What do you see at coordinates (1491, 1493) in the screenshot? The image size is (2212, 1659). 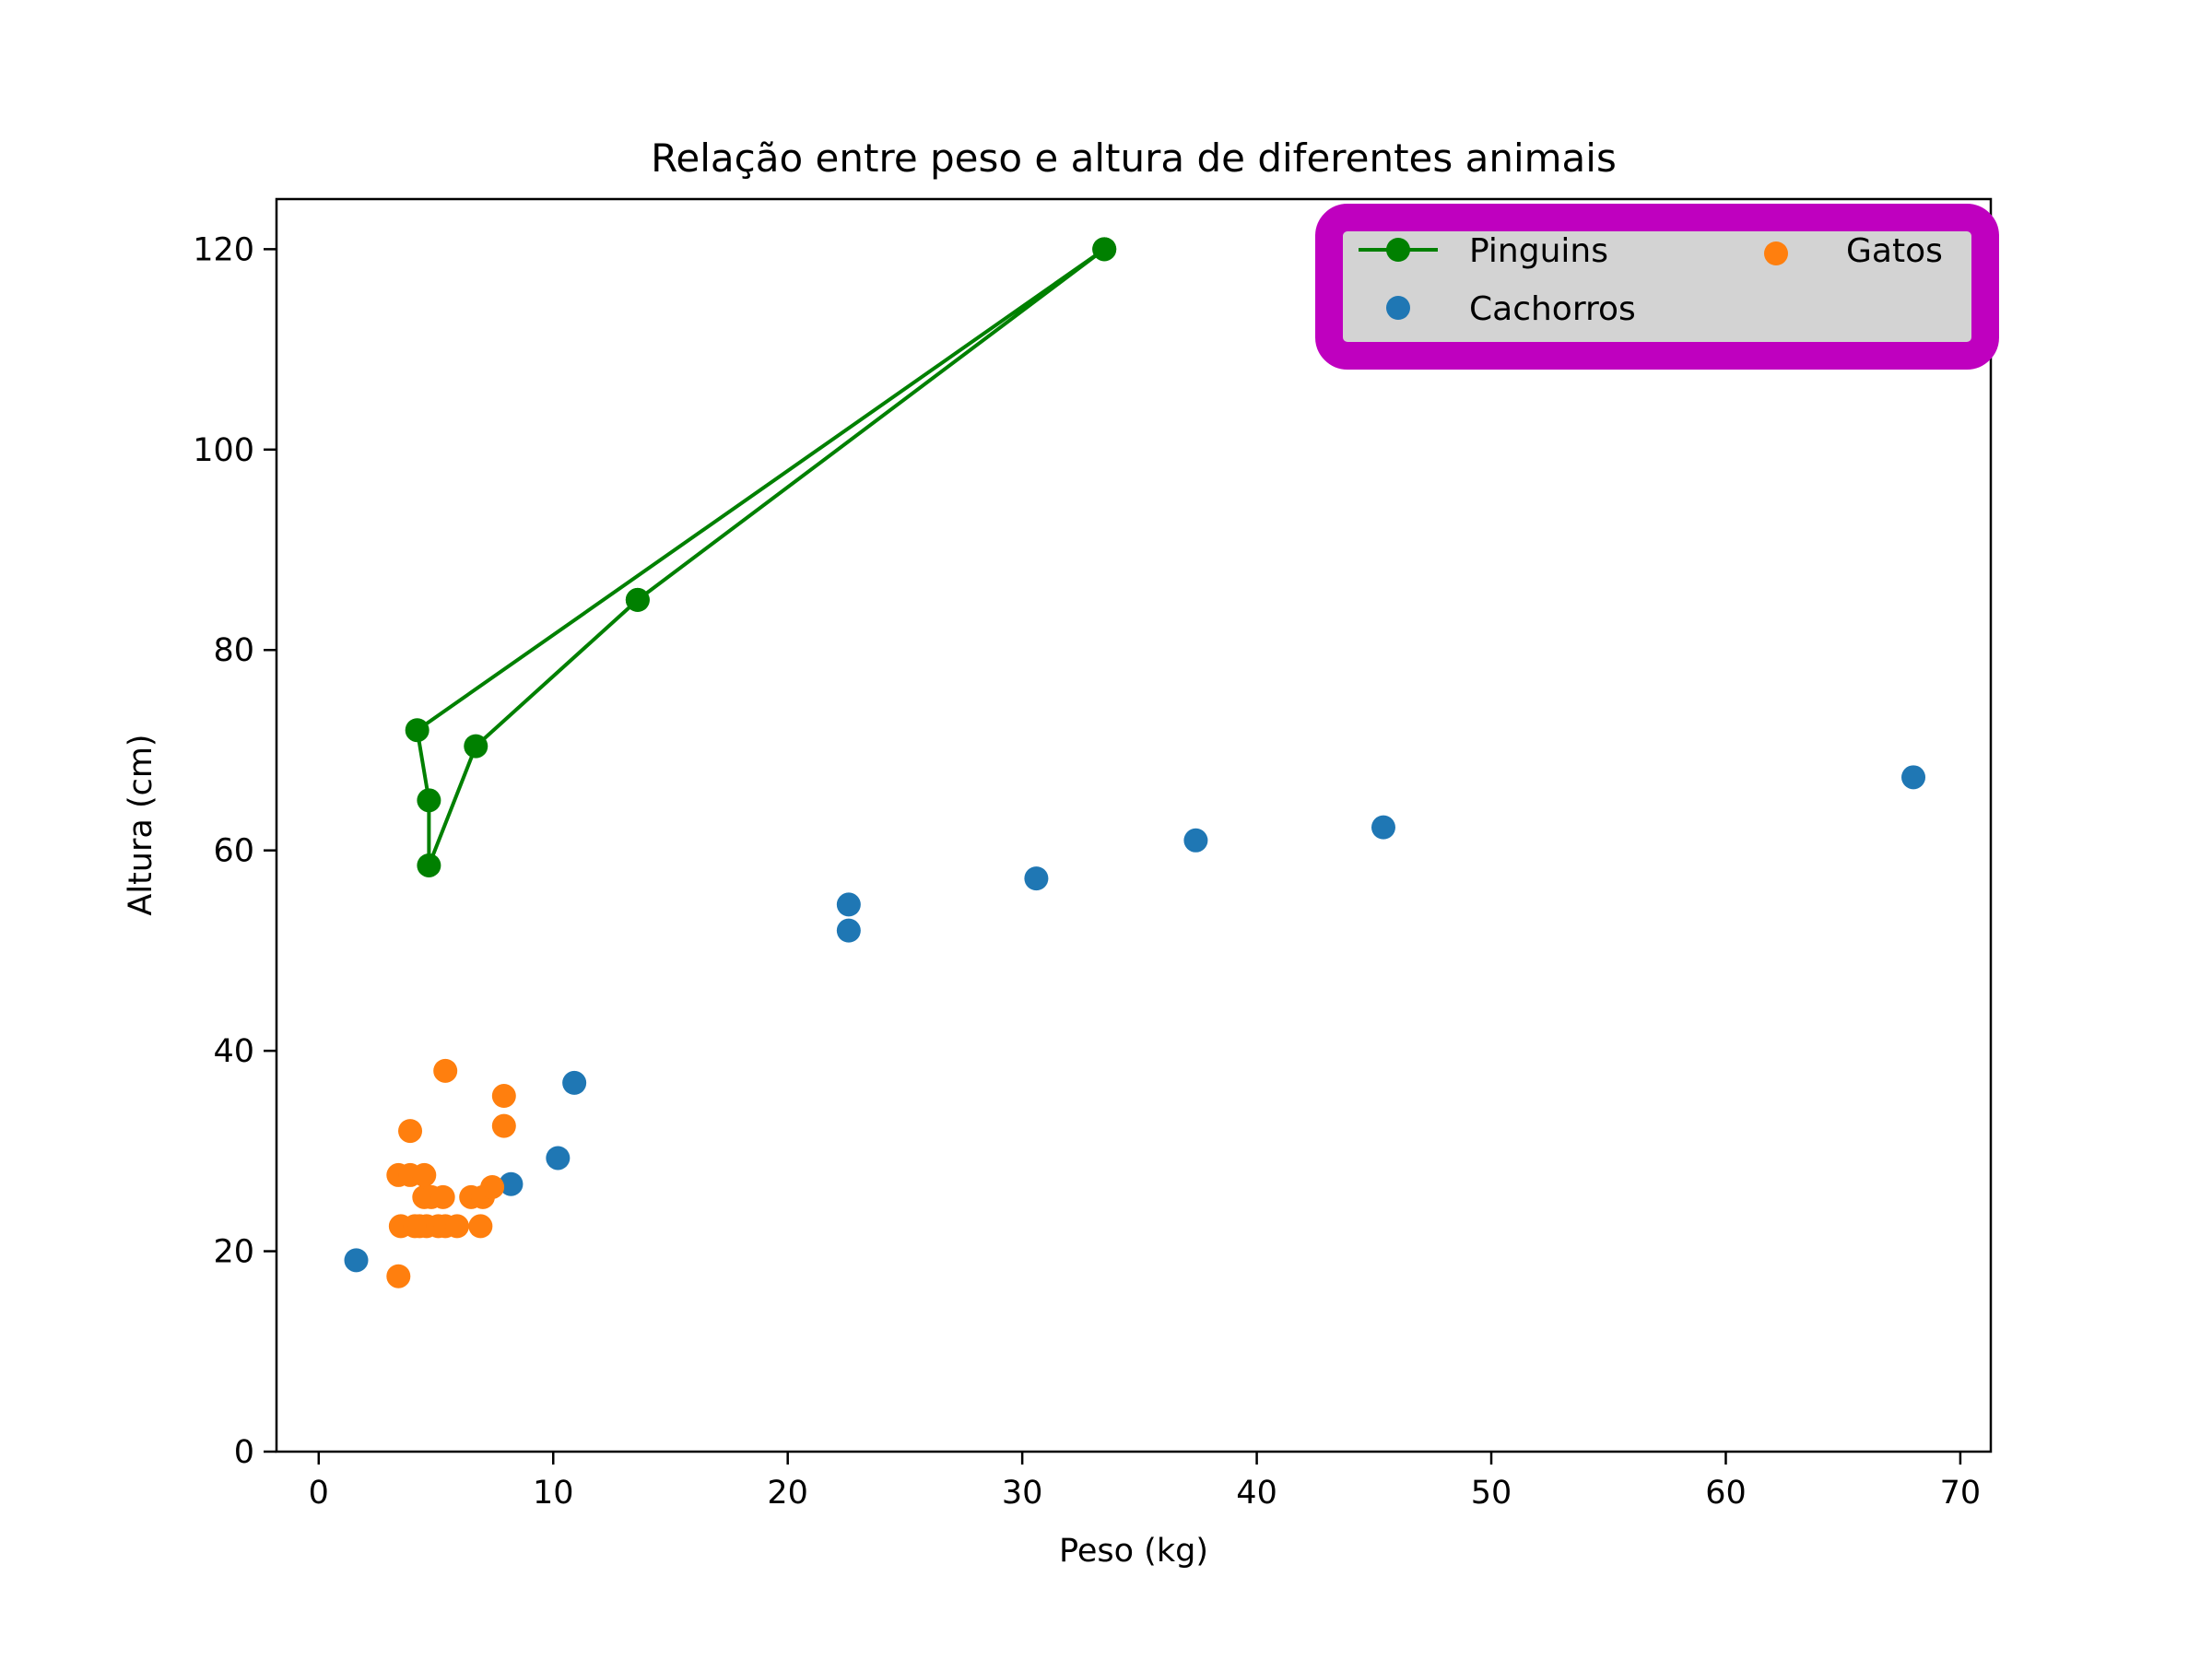 I see `x-tick-label: 50` at bounding box center [1491, 1493].